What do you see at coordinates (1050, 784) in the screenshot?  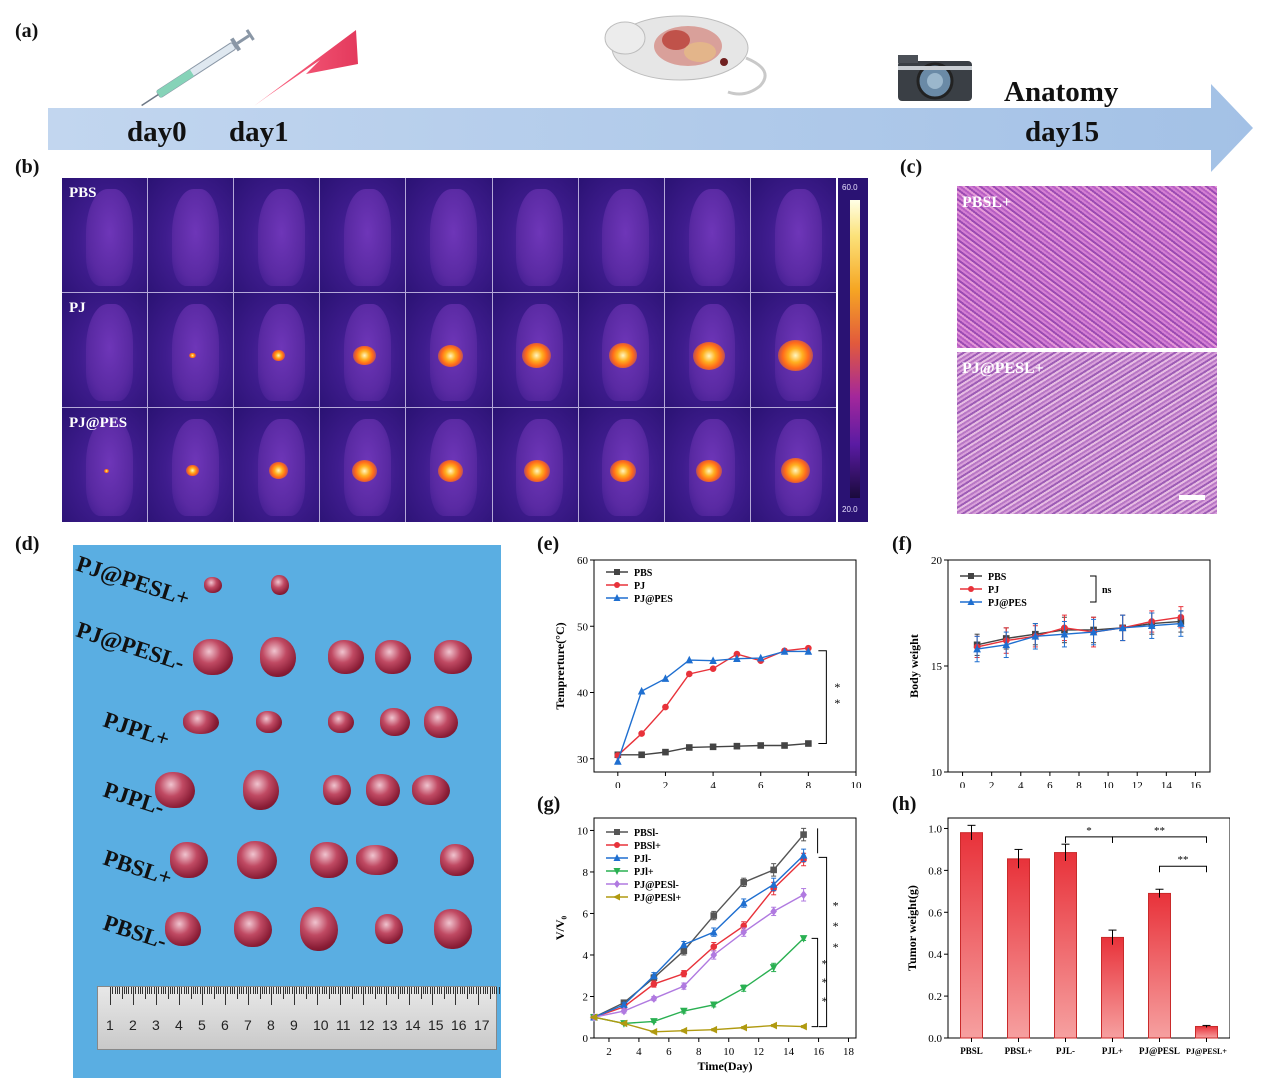 I see `x-tick-label: 6` at bounding box center [1050, 784].